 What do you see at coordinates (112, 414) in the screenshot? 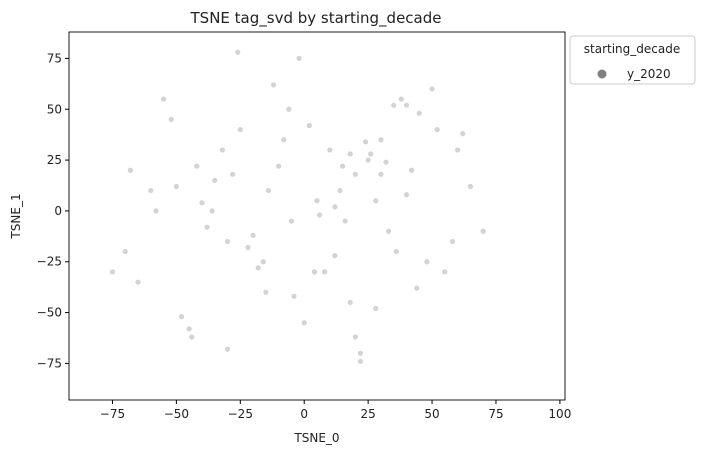
I see `x-tick-label: −75` at bounding box center [112, 414].